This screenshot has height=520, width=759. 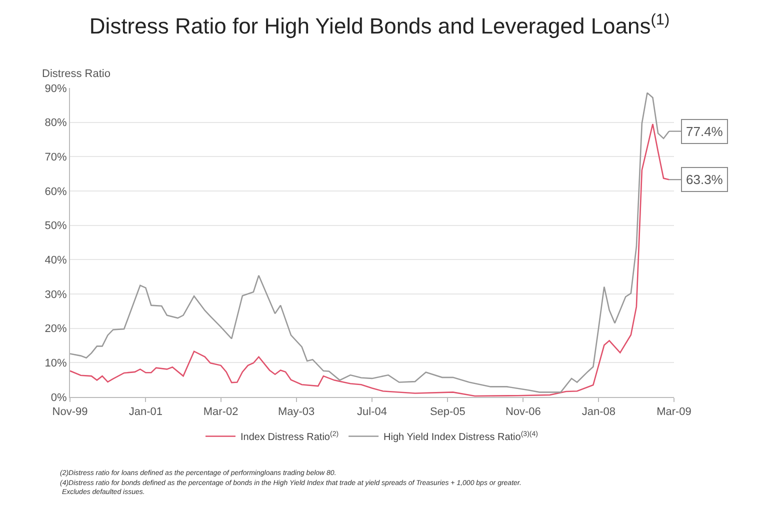 I want to click on y-tick-label: 30%, so click(x=56, y=294).